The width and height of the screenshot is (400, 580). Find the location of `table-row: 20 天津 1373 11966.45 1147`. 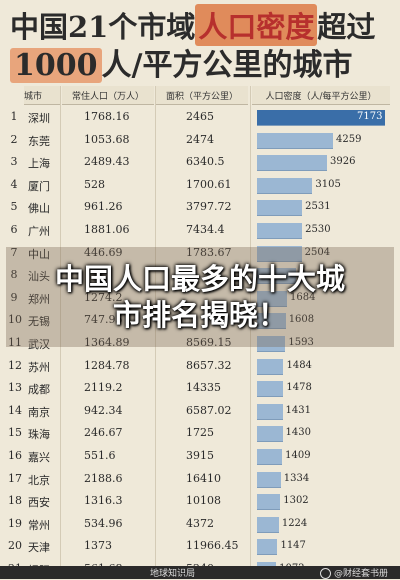

table-row: 20 天津 1373 11966.45 1147 is located at coordinates (200, 546).